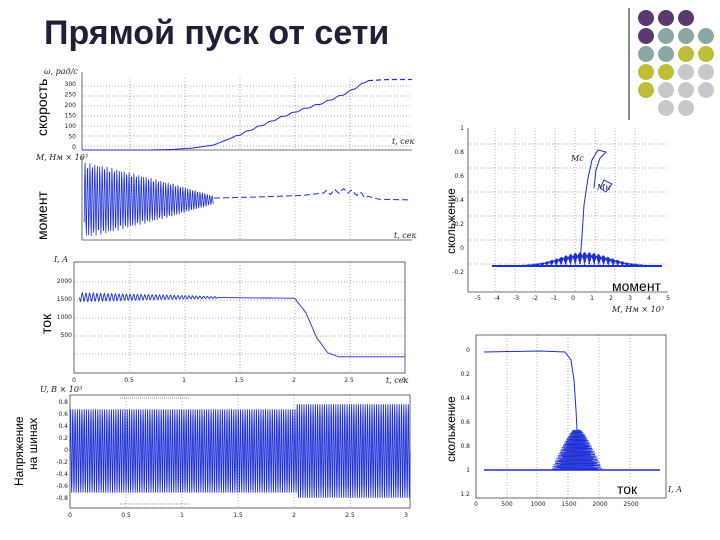  I want to click on slip-current-y-tick: 0.4, so click(465, 398).